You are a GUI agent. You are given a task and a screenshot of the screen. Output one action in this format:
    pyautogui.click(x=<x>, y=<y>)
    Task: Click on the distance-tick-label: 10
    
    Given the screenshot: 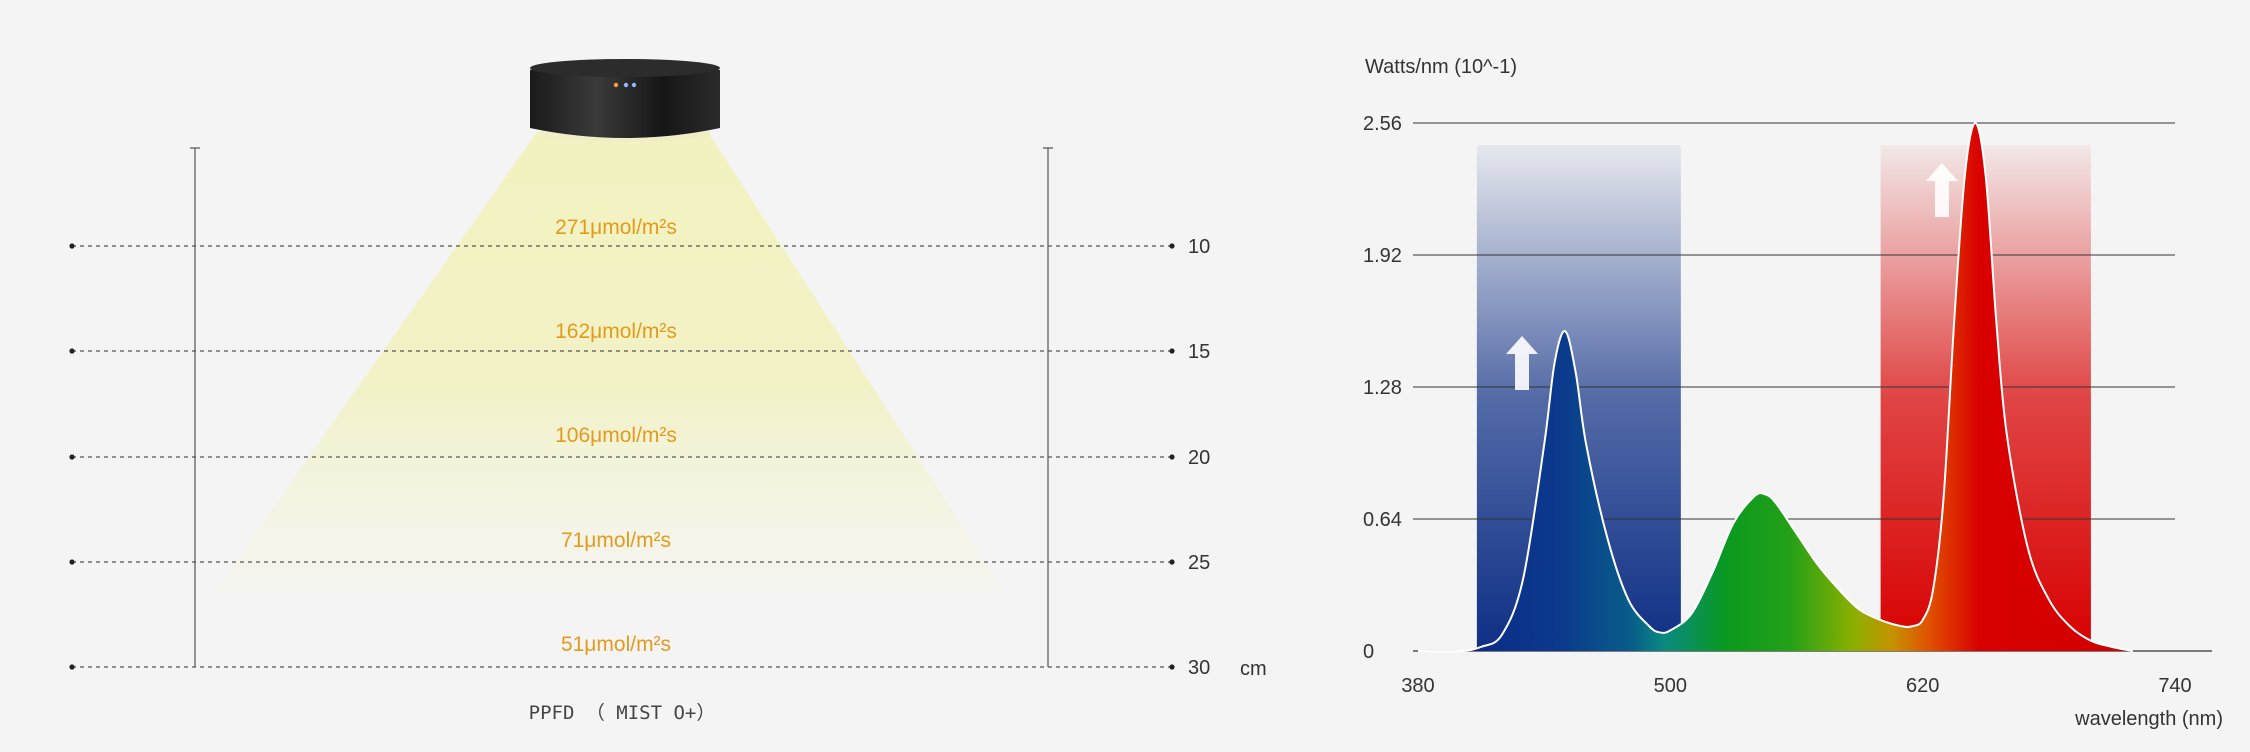 What is the action you would take?
    pyautogui.click(x=1199, y=247)
    